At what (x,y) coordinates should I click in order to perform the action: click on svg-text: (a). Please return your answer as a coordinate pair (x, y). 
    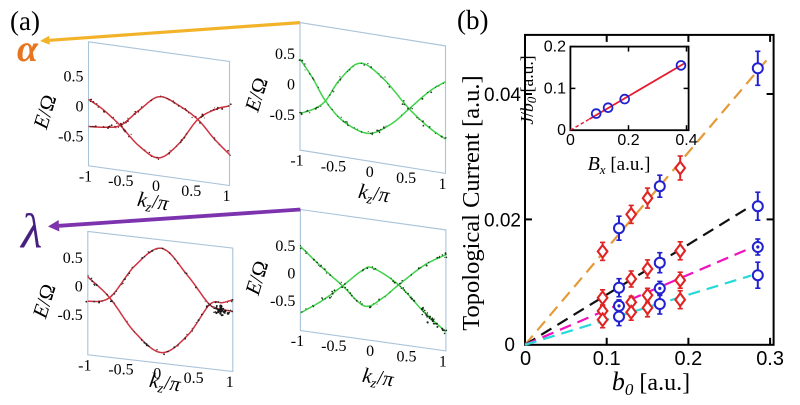
    Looking at the image, I should click on (25, 21).